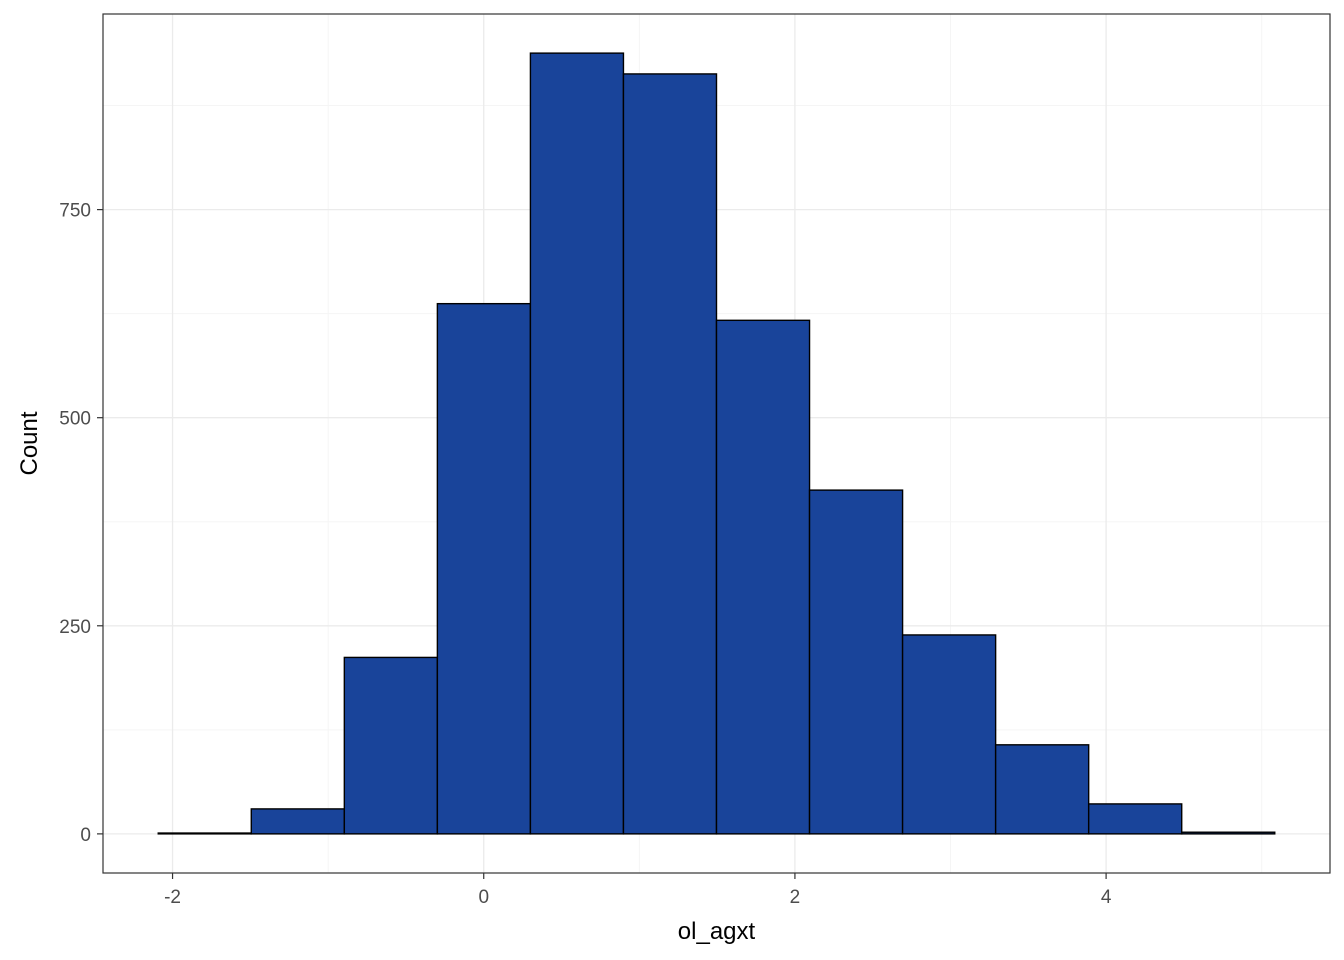 The width and height of the screenshot is (1344, 960). I want to click on x-tick-label: 2, so click(795, 897).